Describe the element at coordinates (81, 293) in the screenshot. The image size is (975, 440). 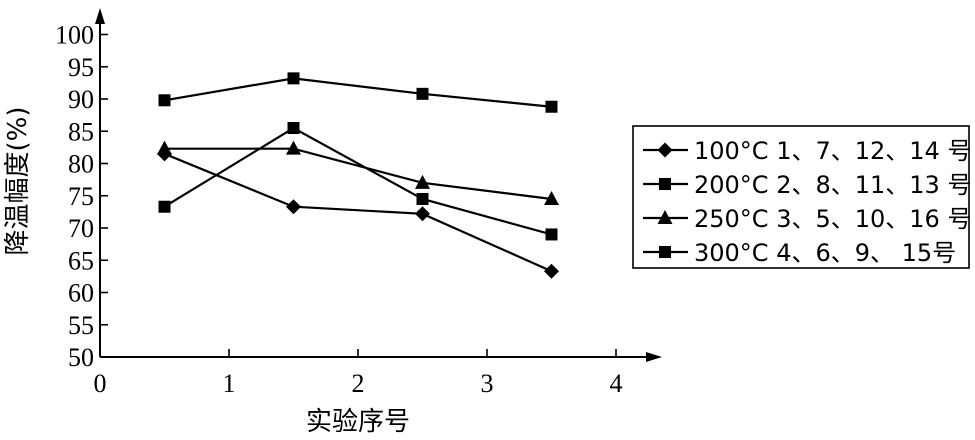
I see `y-tick-label: 60` at that location.